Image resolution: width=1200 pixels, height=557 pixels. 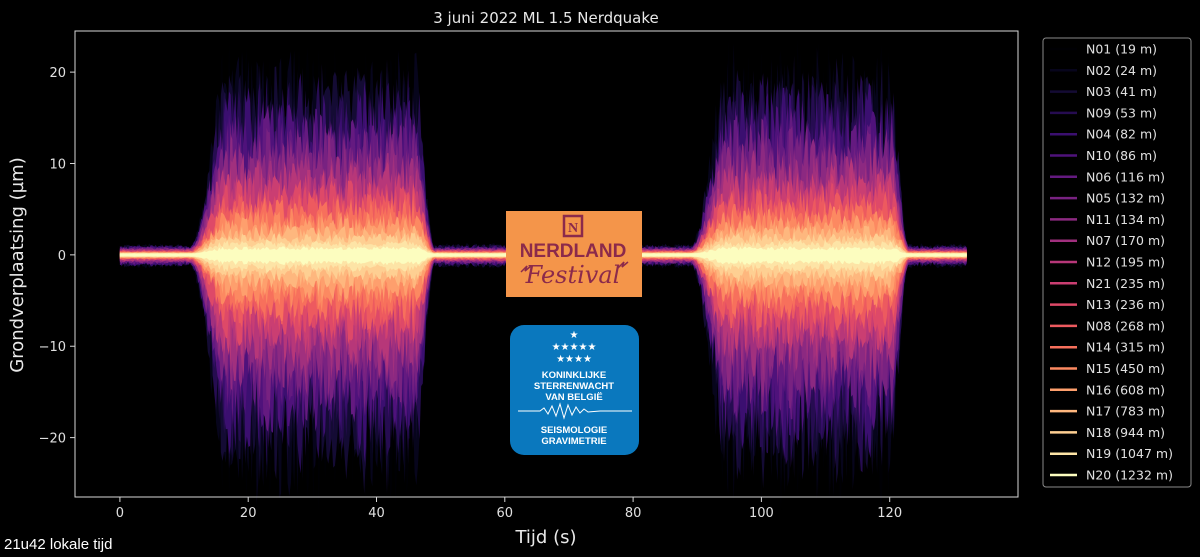 I want to click on legend-entry: N02 (24 m), so click(x=1121, y=70).